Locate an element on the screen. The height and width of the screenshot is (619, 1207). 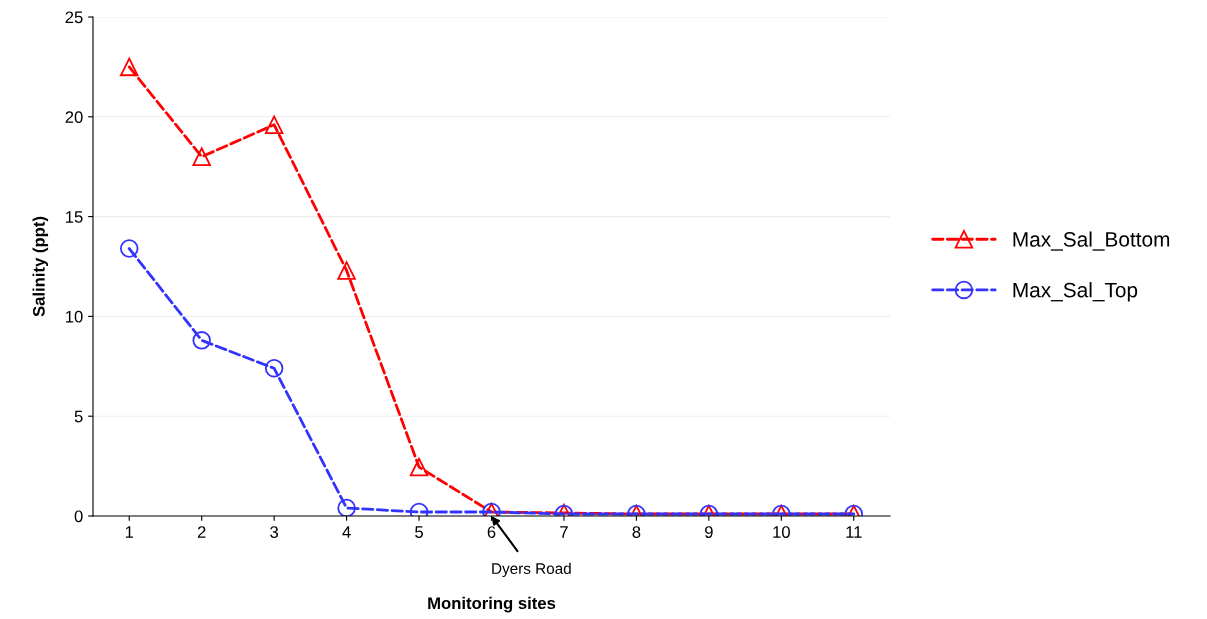
y-tick-label: 25 is located at coordinates (74, 17).